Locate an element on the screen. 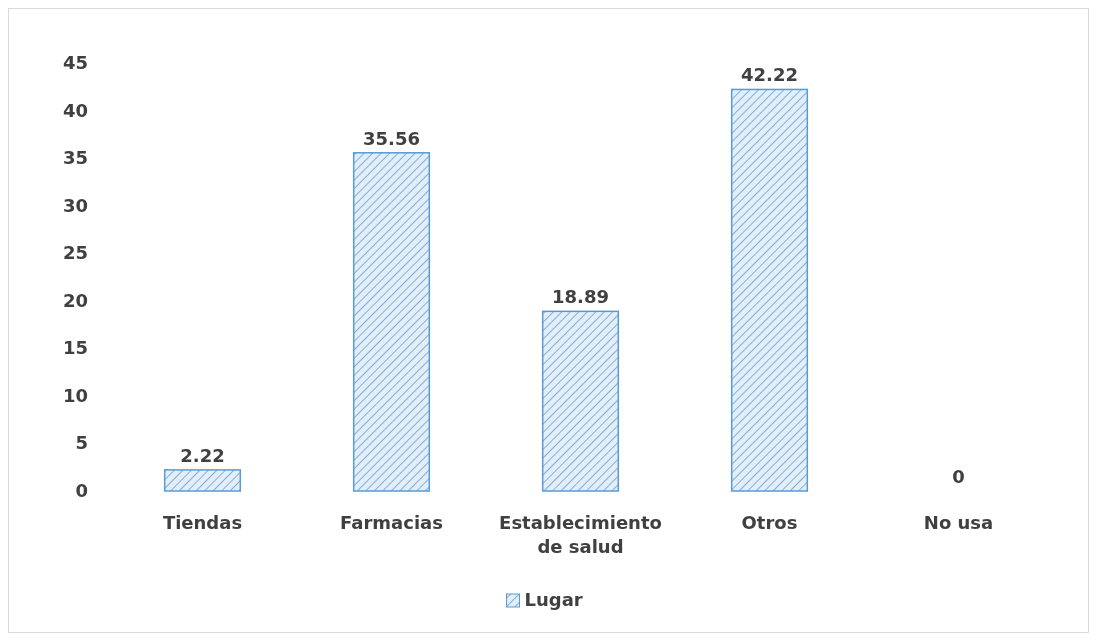 This screenshot has width=1097, height=641. data-label: 0 is located at coordinates (958, 476).